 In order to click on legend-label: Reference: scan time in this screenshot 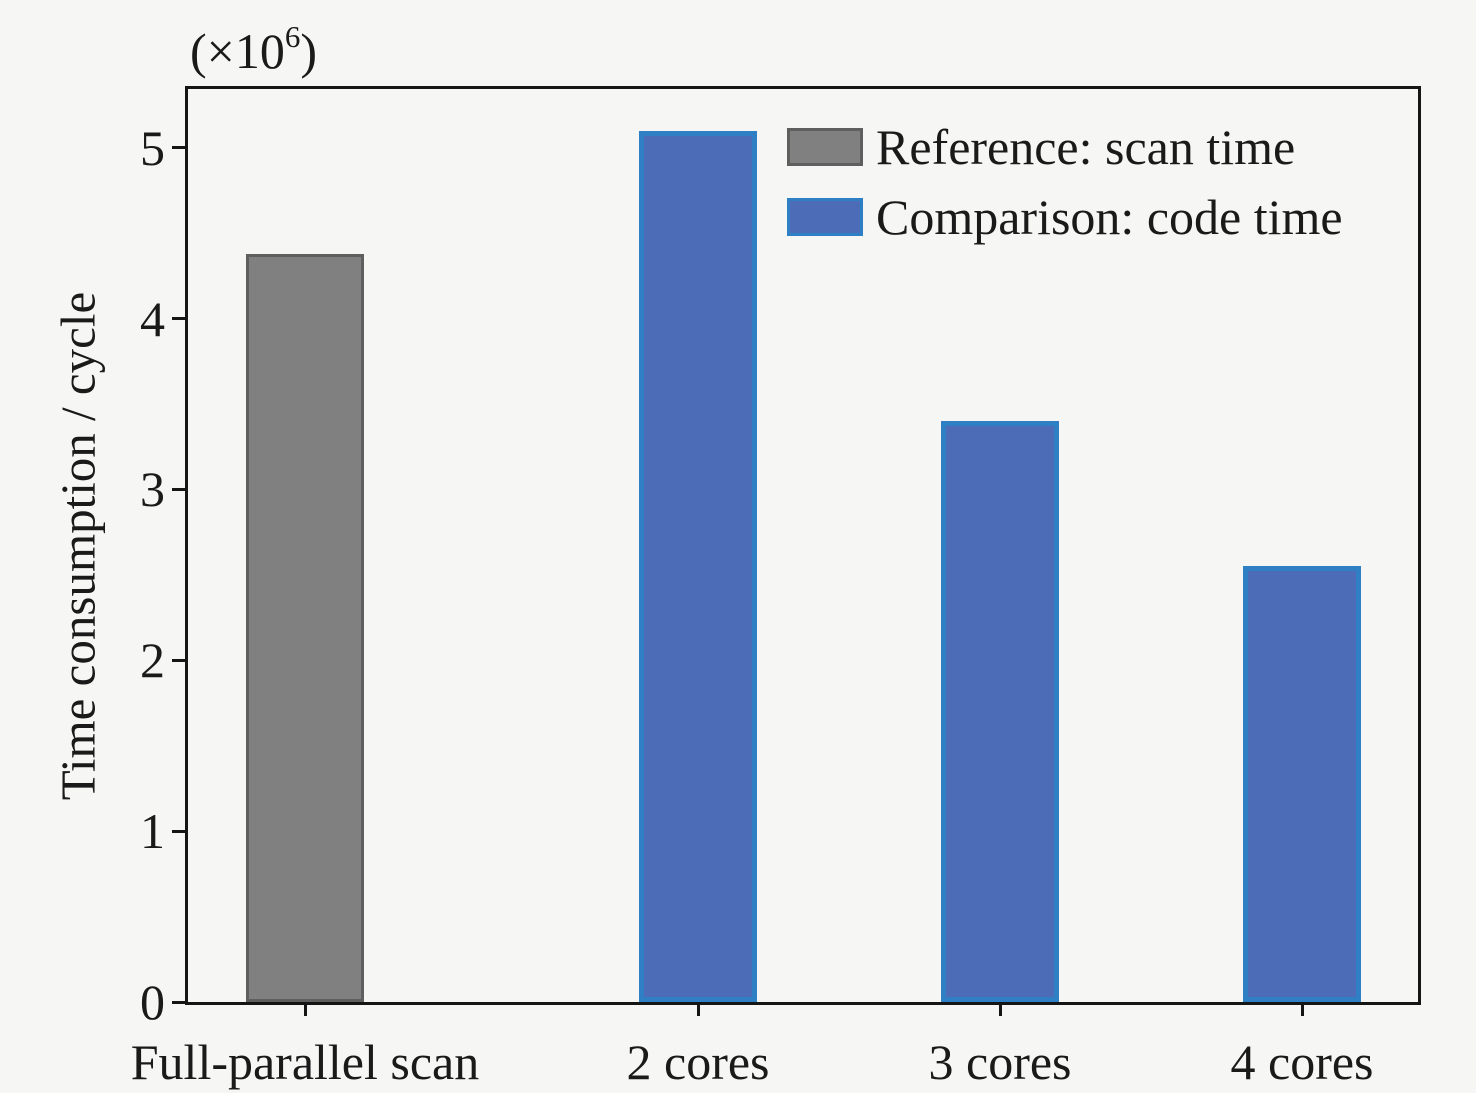, I will do `click(1086, 147)`.